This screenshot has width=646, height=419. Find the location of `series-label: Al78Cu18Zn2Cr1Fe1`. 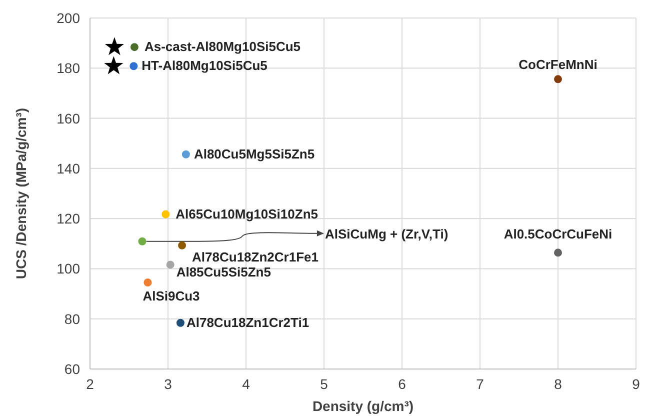

series-label: Al78Cu18Zn2Cr1Fe1 is located at coordinates (255, 256).